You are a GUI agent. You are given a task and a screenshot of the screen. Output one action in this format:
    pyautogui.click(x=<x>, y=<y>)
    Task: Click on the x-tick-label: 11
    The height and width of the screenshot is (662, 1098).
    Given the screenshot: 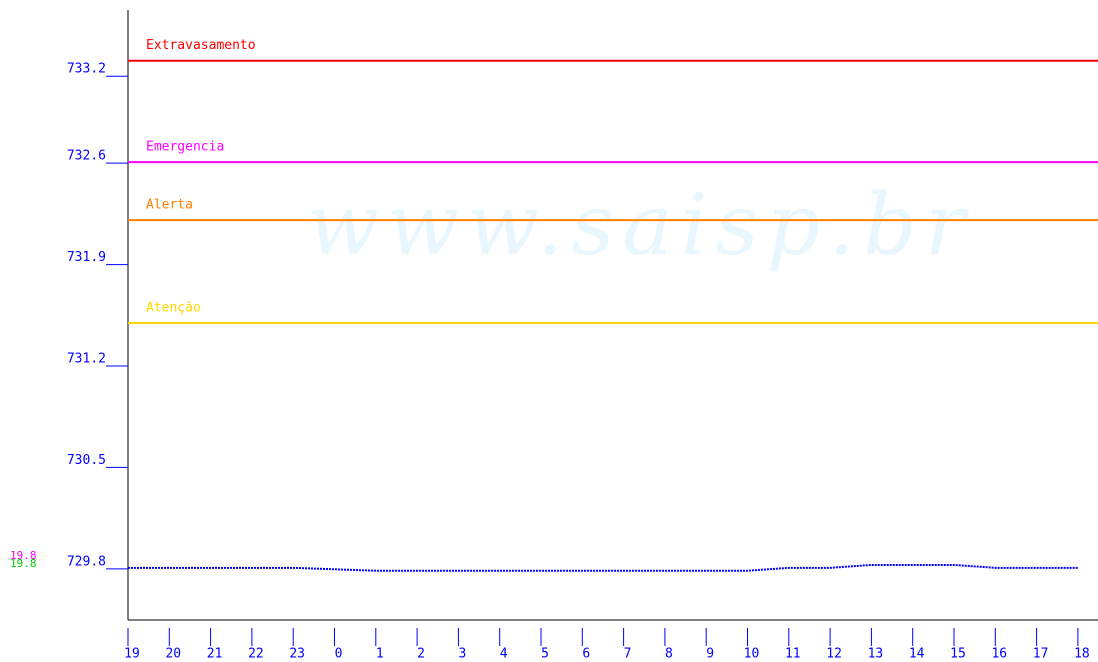 What is the action you would take?
    pyautogui.click(x=793, y=654)
    